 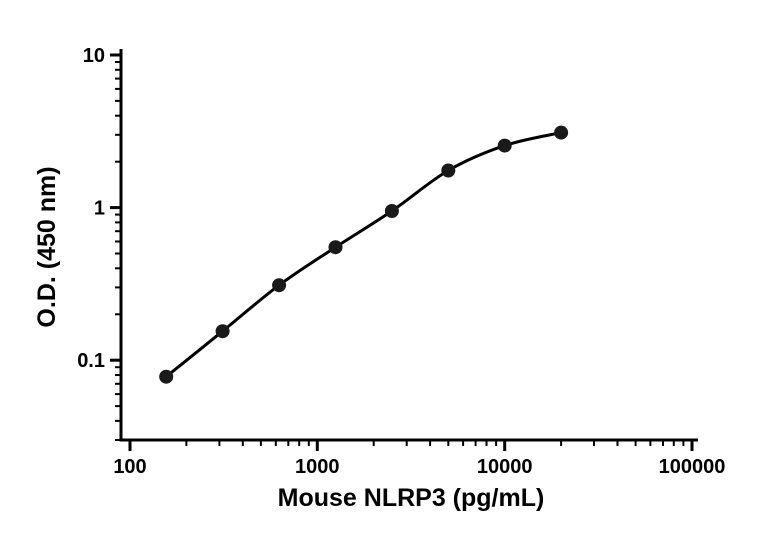 I want to click on y-tick-label: 10, so click(x=94, y=56).